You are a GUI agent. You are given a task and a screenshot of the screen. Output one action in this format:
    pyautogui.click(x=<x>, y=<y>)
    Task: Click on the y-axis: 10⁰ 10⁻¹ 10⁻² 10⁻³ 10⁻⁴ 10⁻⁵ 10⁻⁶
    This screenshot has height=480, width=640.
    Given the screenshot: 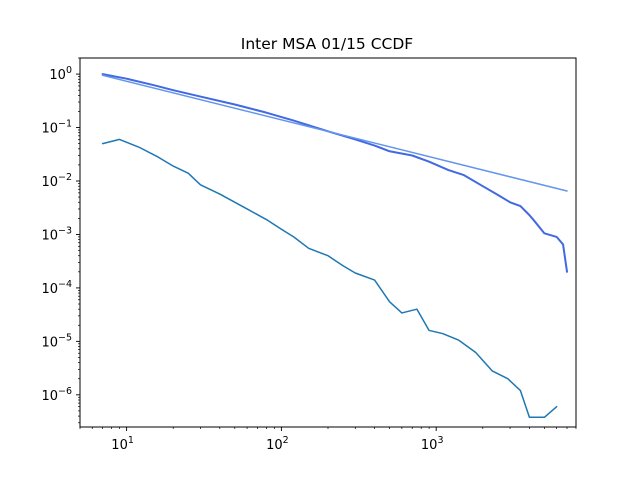 What is the action you would take?
    pyautogui.click(x=60, y=240)
    